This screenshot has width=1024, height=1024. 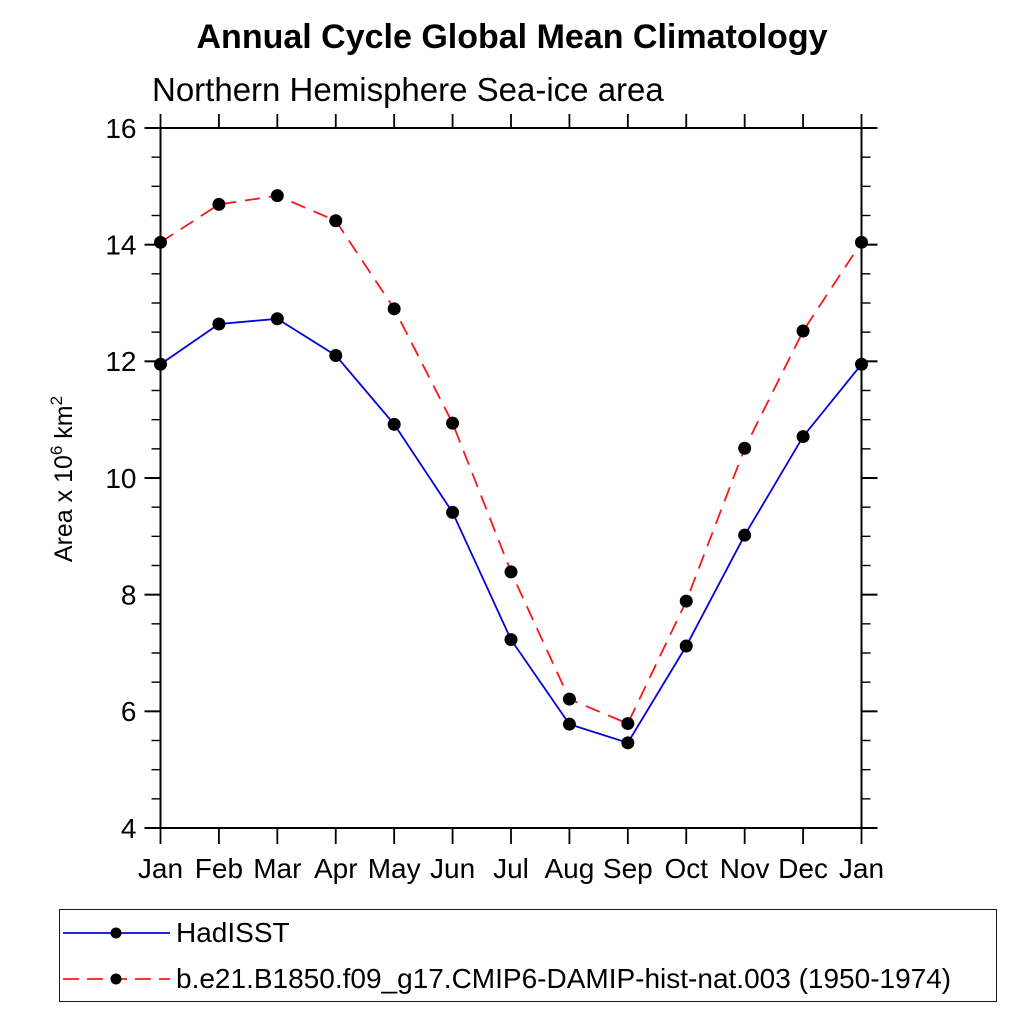 What do you see at coordinates (686, 868) in the screenshot?
I see `x-tick-label: Oct` at bounding box center [686, 868].